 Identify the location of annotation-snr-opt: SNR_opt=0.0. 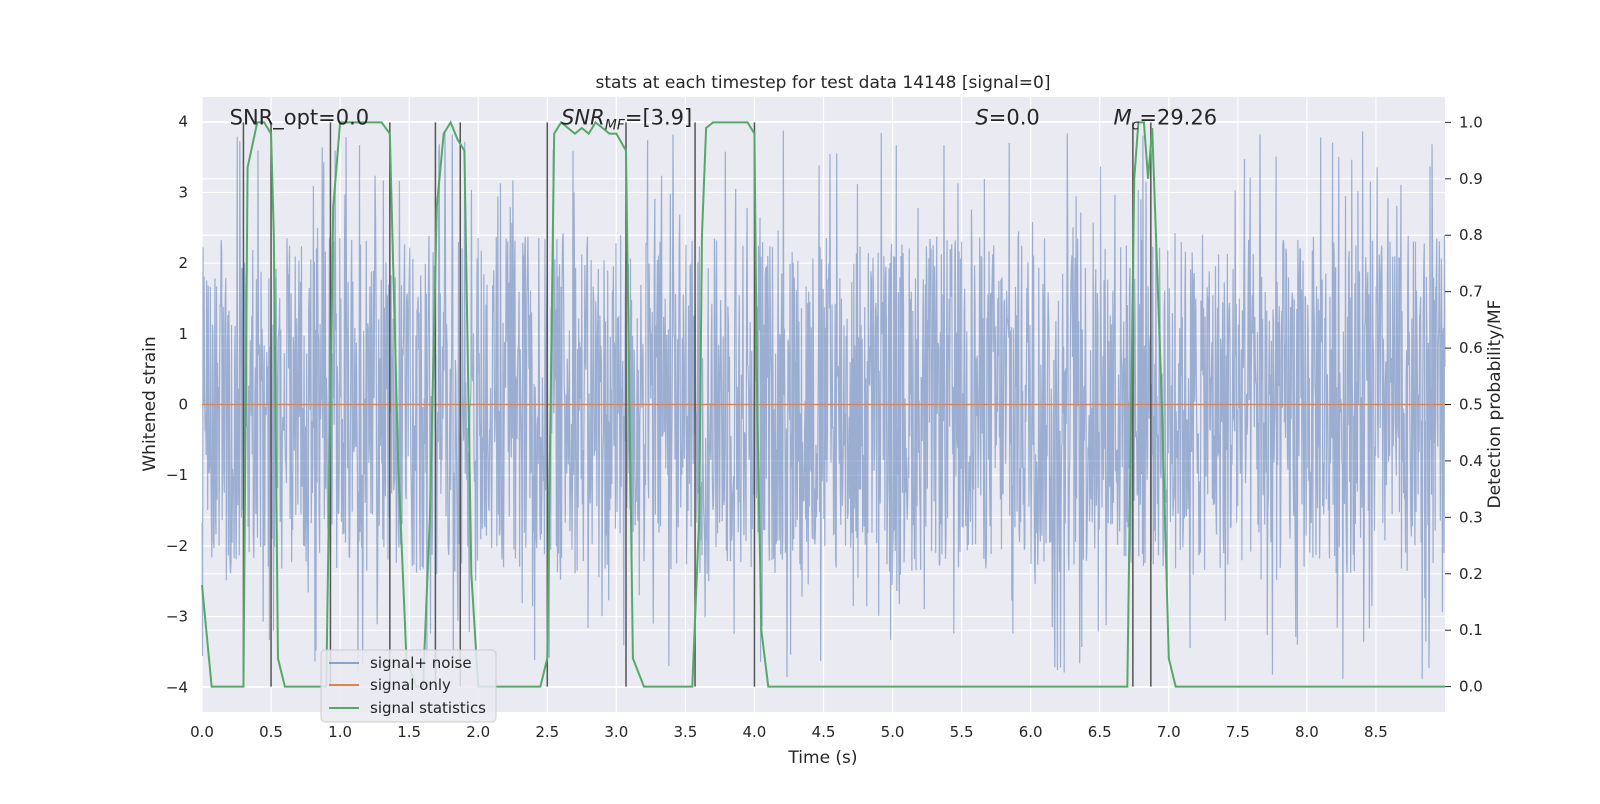
(300, 118).